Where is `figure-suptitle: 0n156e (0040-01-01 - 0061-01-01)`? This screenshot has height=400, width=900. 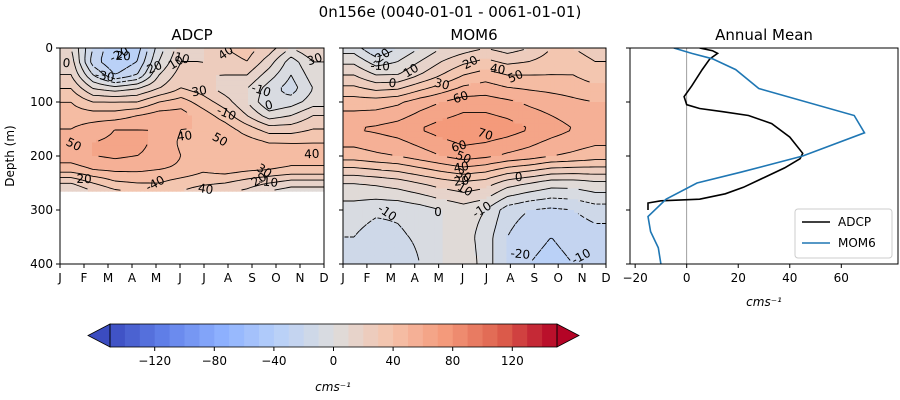 figure-suptitle: 0n156e (0040-01-01 - 0061-01-01) is located at coordinates (450, 12).